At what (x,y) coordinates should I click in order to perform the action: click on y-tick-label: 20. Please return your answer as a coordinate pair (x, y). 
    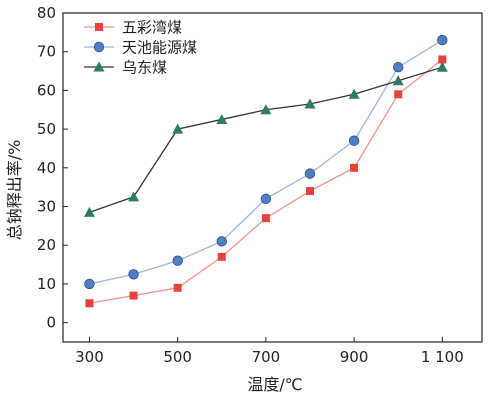
    Looking at the image, I should click on (46, 245).